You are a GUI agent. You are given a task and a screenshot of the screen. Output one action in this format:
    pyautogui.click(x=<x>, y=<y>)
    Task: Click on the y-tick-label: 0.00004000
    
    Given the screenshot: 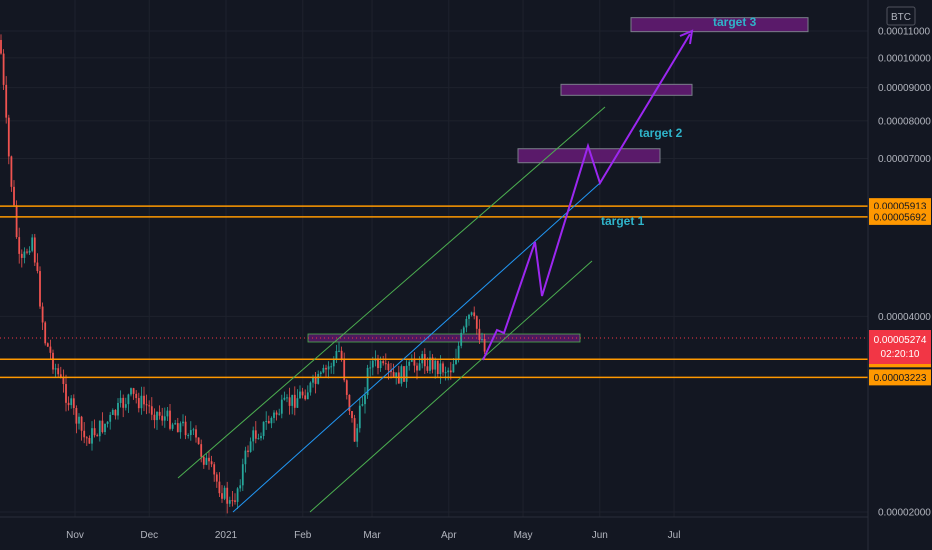 What is the action you would take?
    pyautogui.click(x=904, y=317)
    